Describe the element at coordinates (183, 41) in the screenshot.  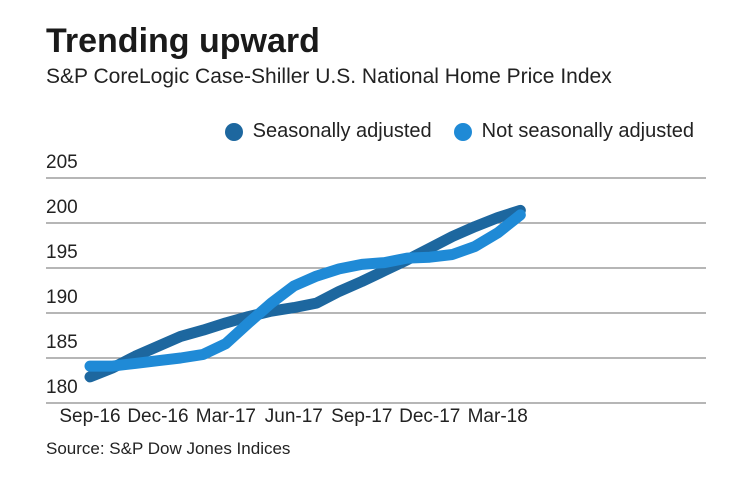
I see `chart-title: Trending upward` at that location.